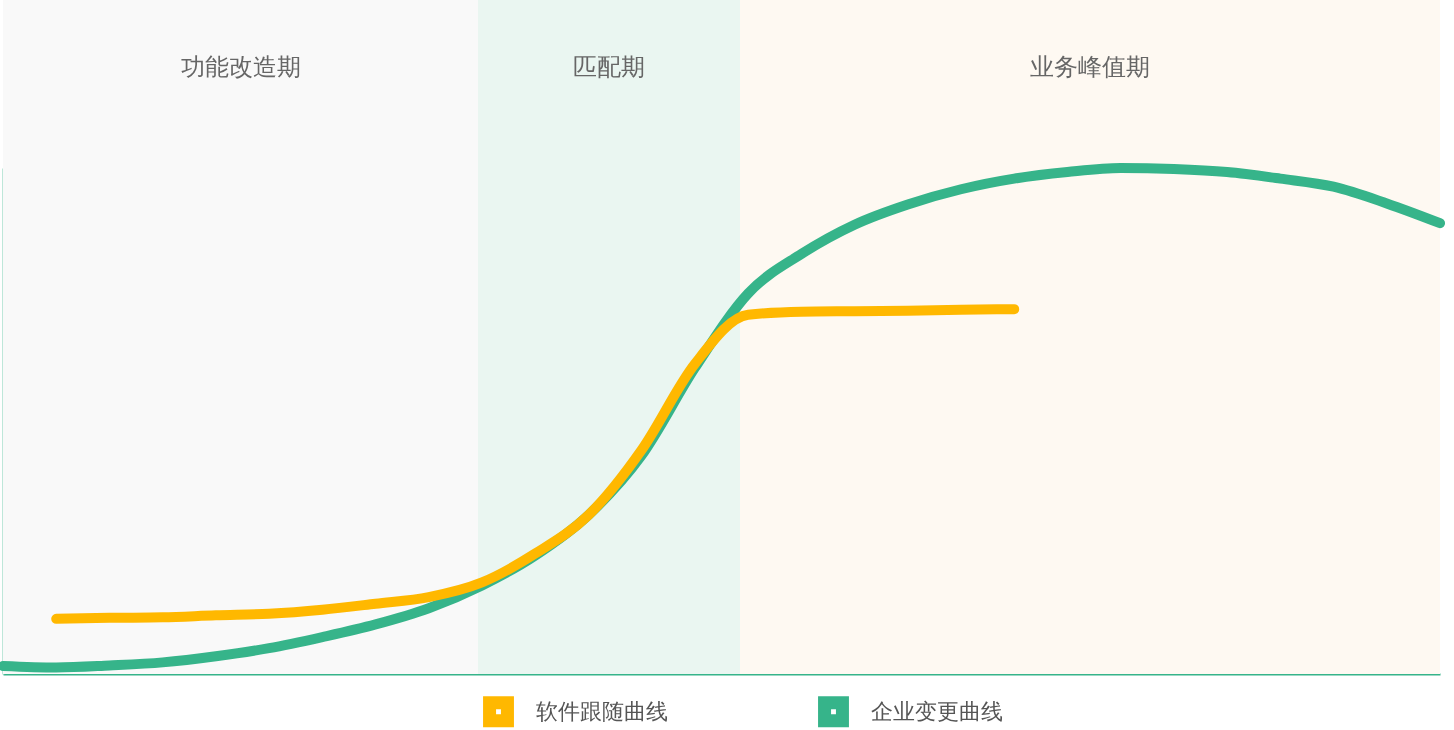 The image size is (1454, 730). I want to click on legend-label: 软件跟随曲线, so click(602, 711).